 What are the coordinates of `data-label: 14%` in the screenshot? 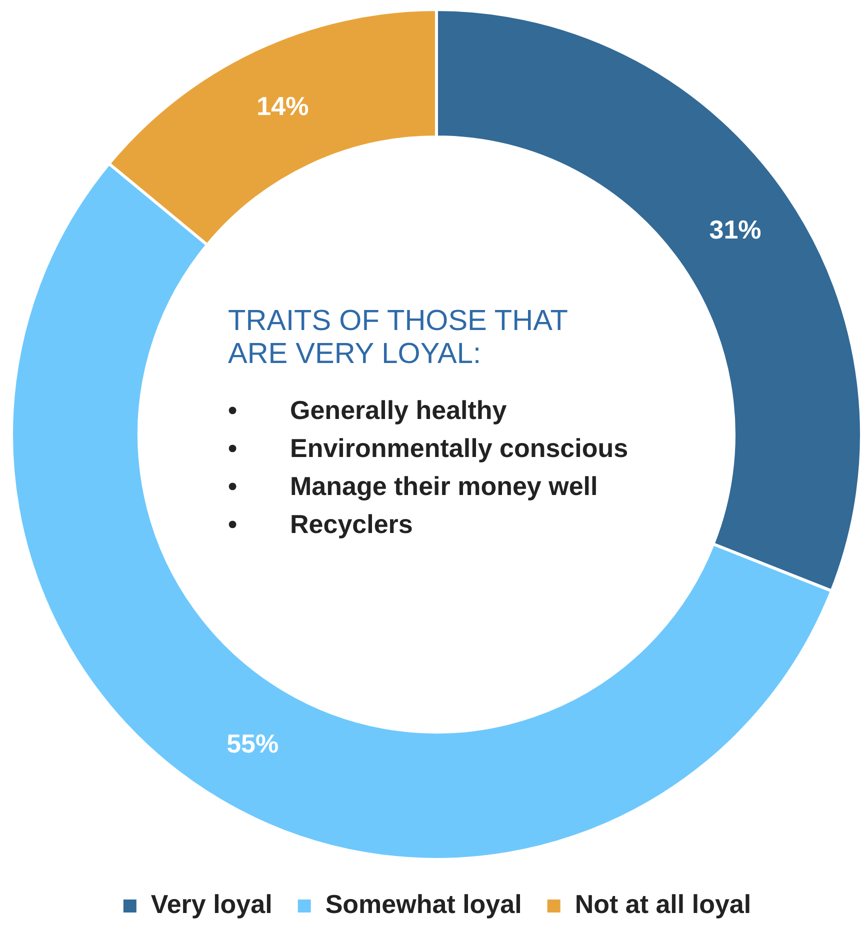 It's located at (282, 105).